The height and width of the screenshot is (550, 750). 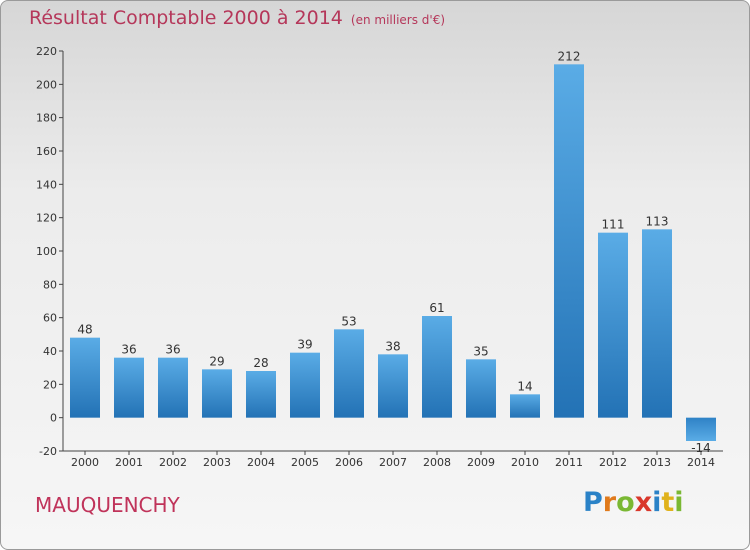 What do you see at coordinates (50, 384) in the screenshot?
I see `y-tick-label: 20` at bounding box center [50, 384].